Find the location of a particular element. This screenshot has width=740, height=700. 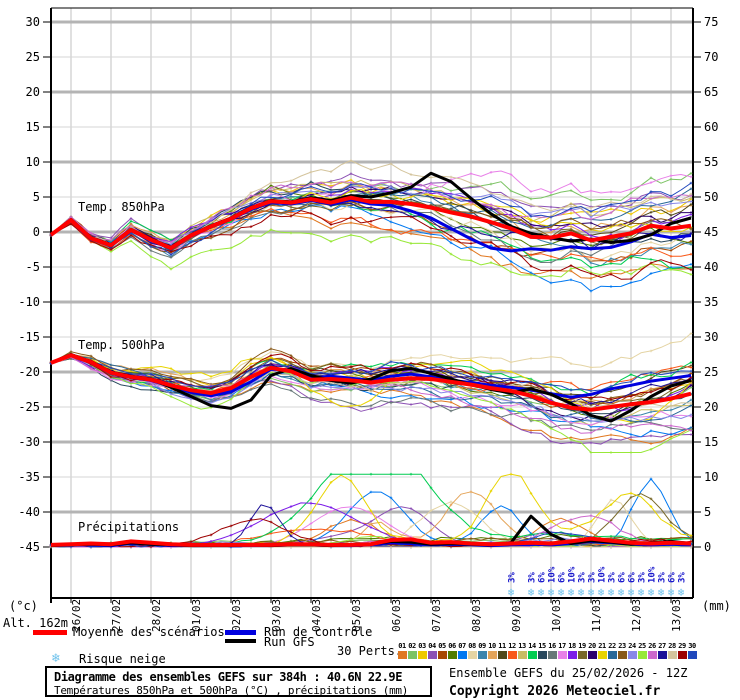

svg-text: -5 is located at coordinates (33, 267).